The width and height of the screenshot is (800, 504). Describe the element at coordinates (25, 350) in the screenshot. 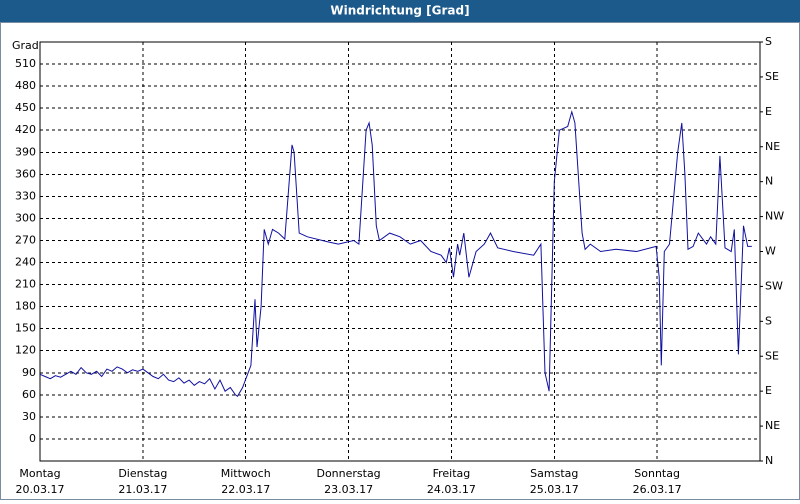

I see `y-tick-label: 120` at that location.